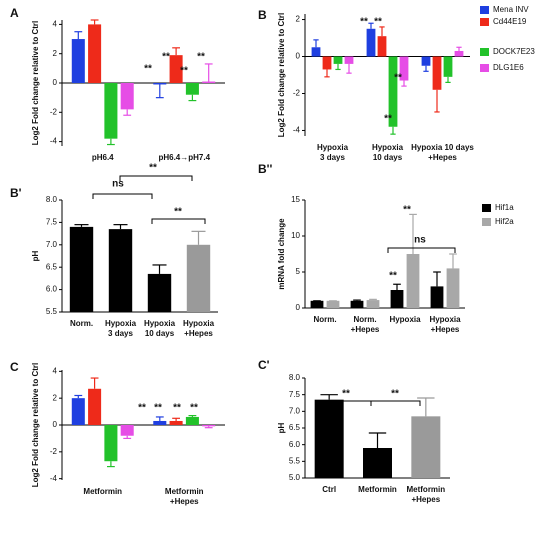 The width and height of the screenshot is (558, 552). Describe the element at coordinates (329, 489) in the screenshot. I see `x-tick-label: Ctrl` at that location.